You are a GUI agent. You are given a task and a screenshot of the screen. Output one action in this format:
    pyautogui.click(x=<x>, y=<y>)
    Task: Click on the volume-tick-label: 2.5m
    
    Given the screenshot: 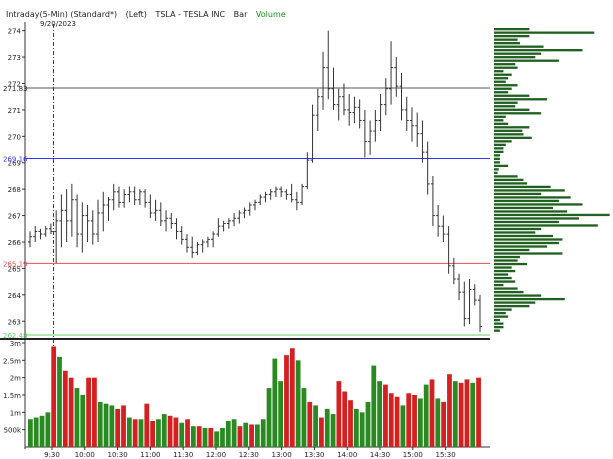 What is the action you would take?
    pyautogui.click(x=12, y=361)
    